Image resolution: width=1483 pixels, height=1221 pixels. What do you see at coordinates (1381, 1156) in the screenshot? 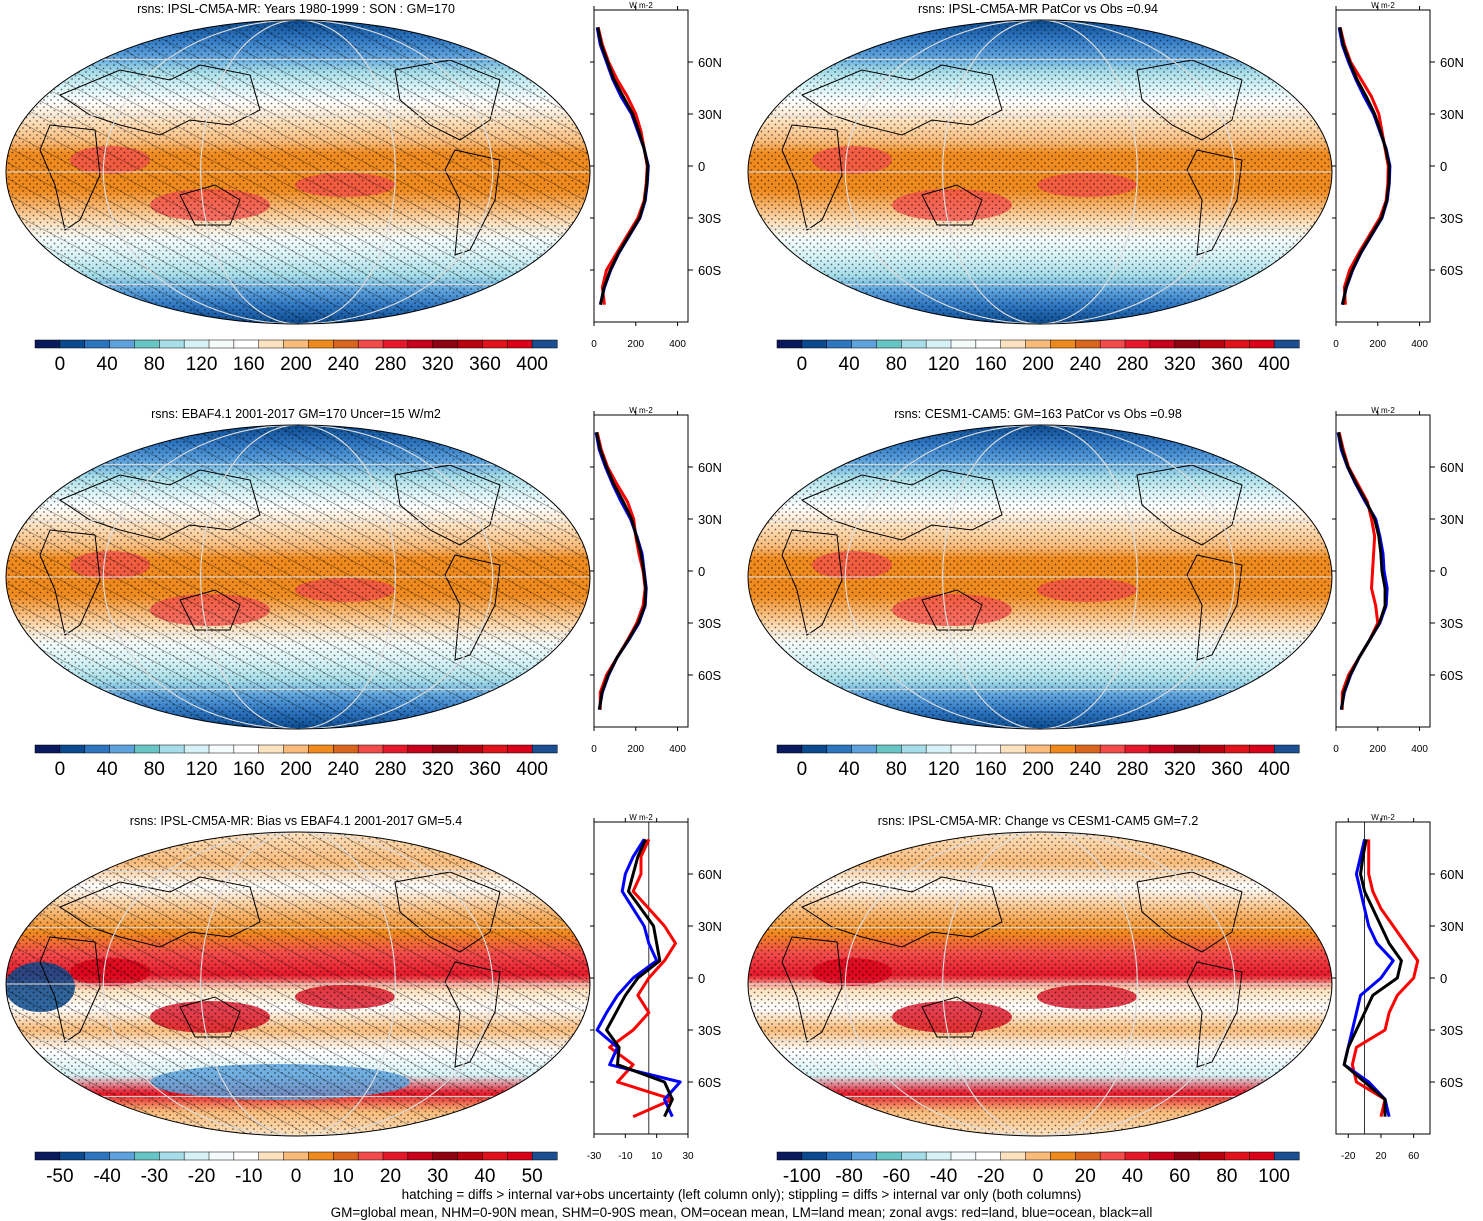
I see `value-tick-label: 20` at bounding box center [1381, 1156].